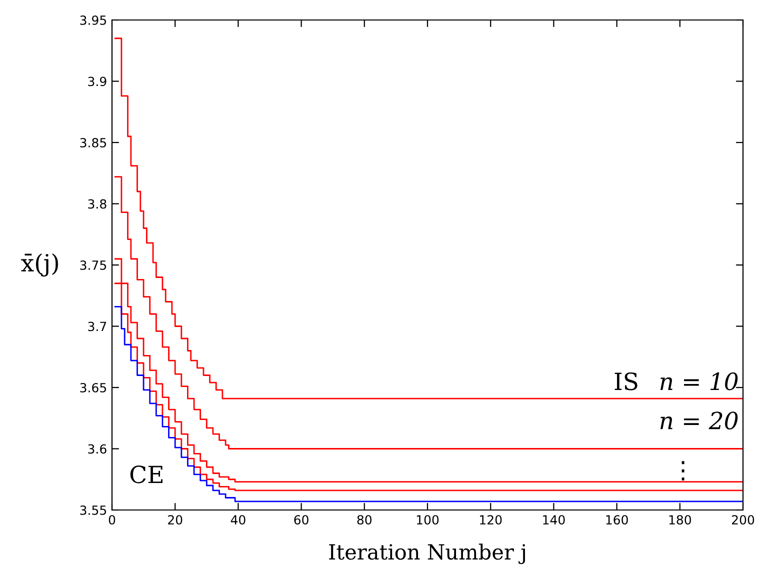 Image resolution: width=758 pixels, height=572 pixels. Describe the element at coordinates (699, 421) in the screenshot. I see `annotation: n = 20` at that location.